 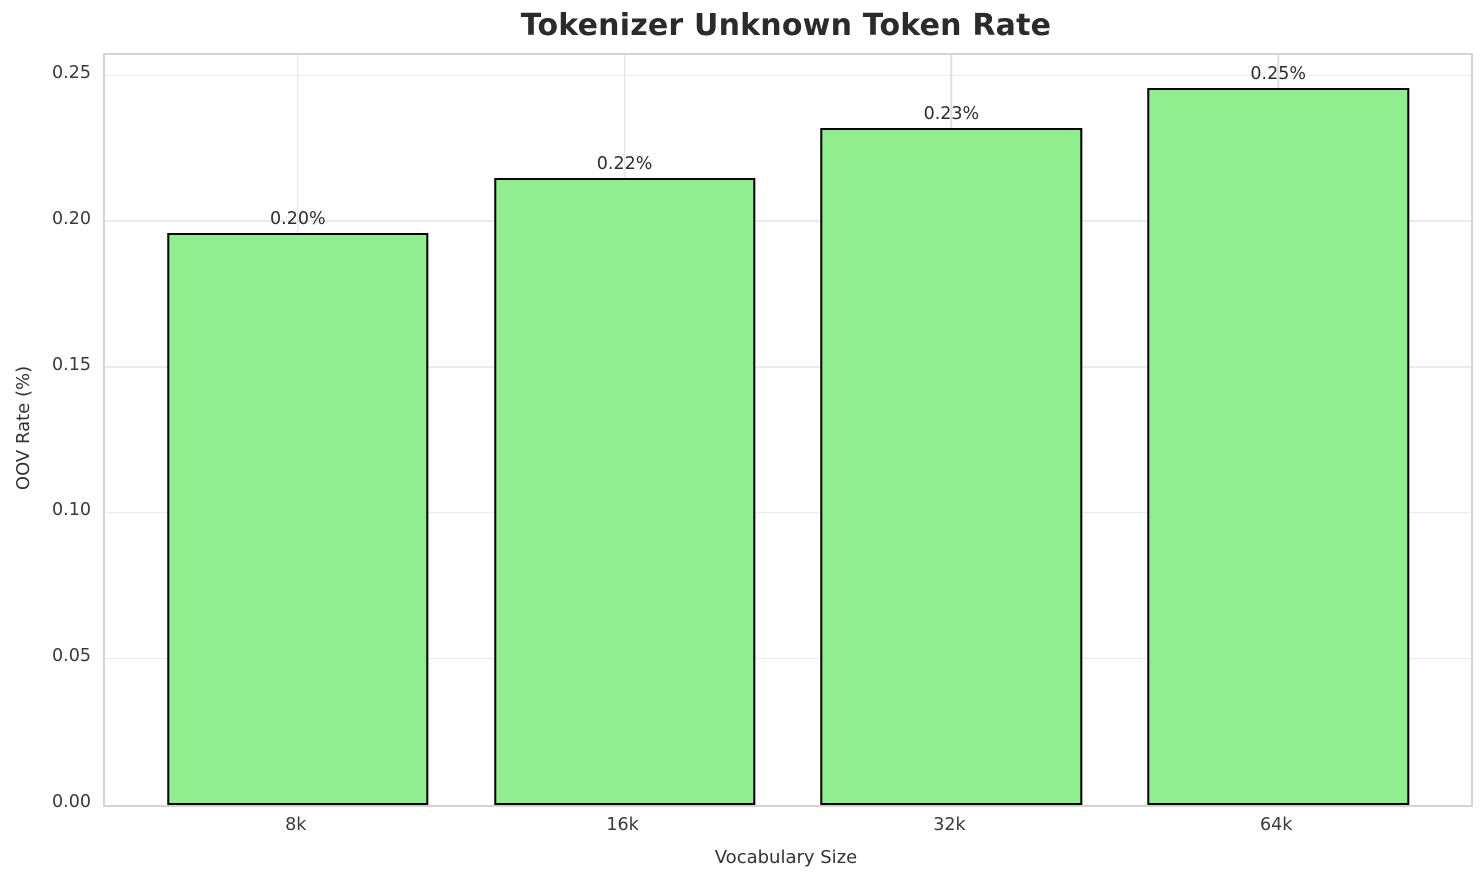 I want to click on bar-value-label: 0.22%, so click(x=624, y=164).